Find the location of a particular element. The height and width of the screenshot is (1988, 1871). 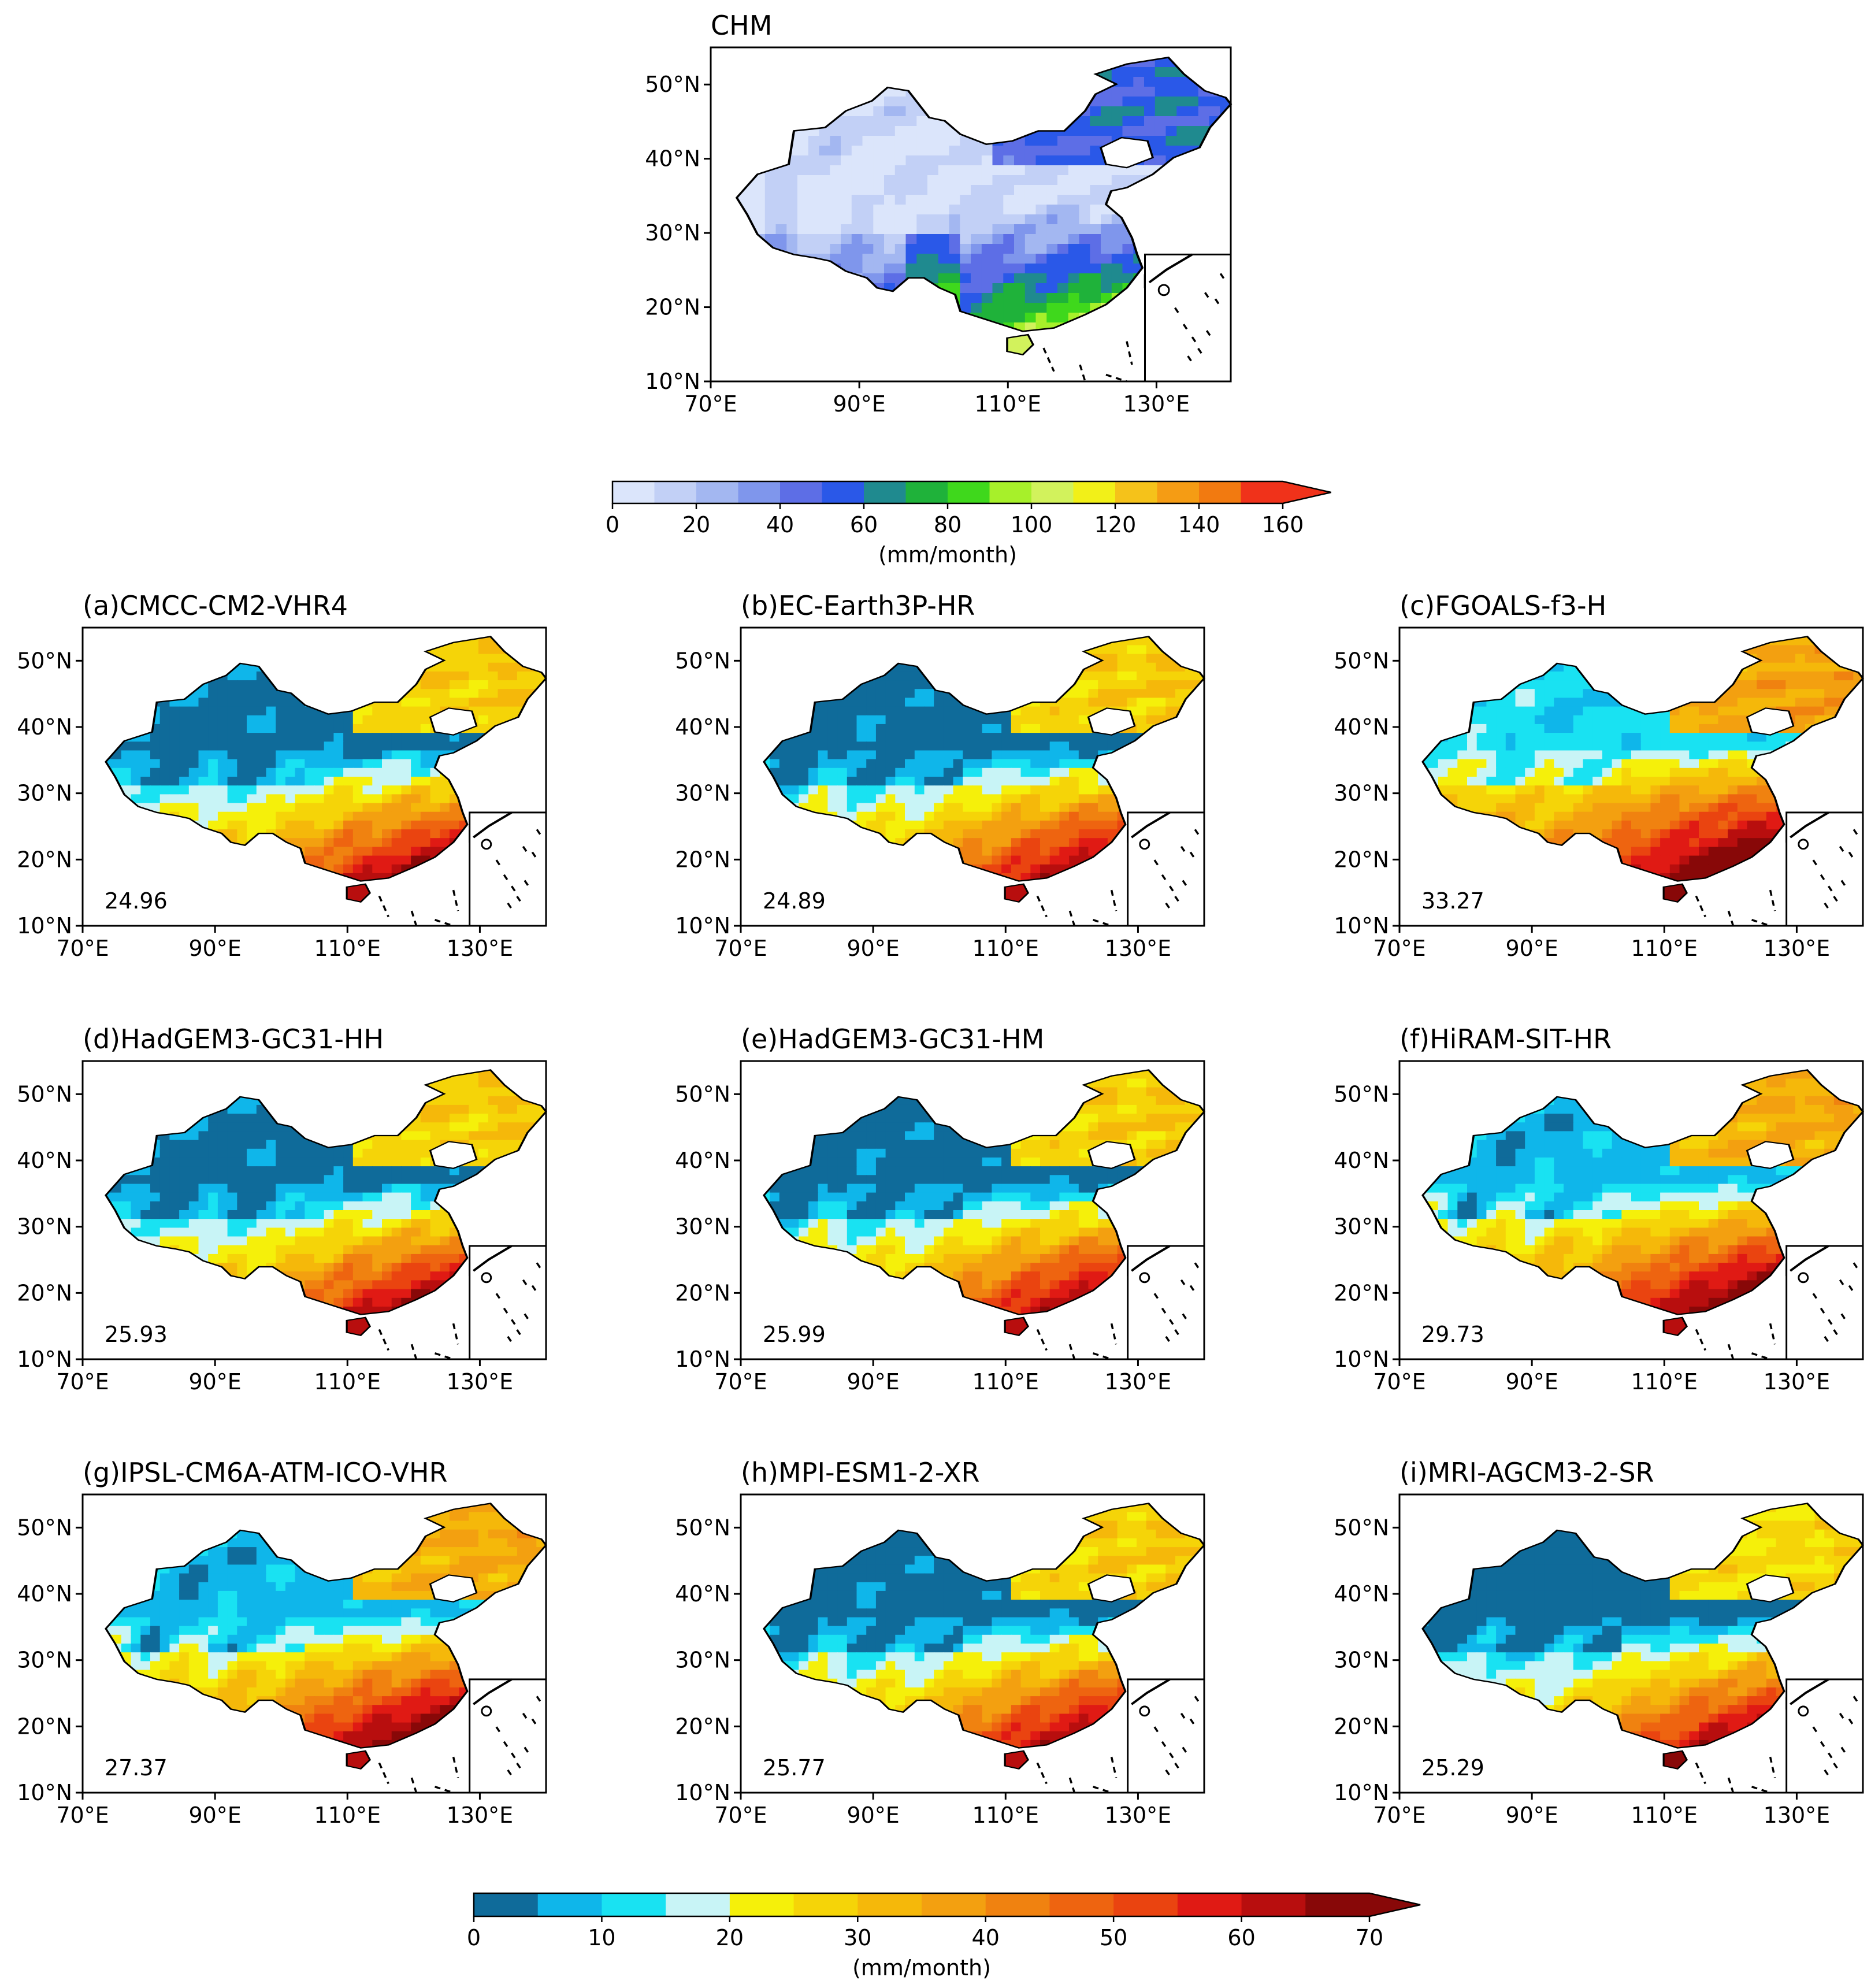

chm-colorbar-color-segment is located at coordinates (1220, 492).